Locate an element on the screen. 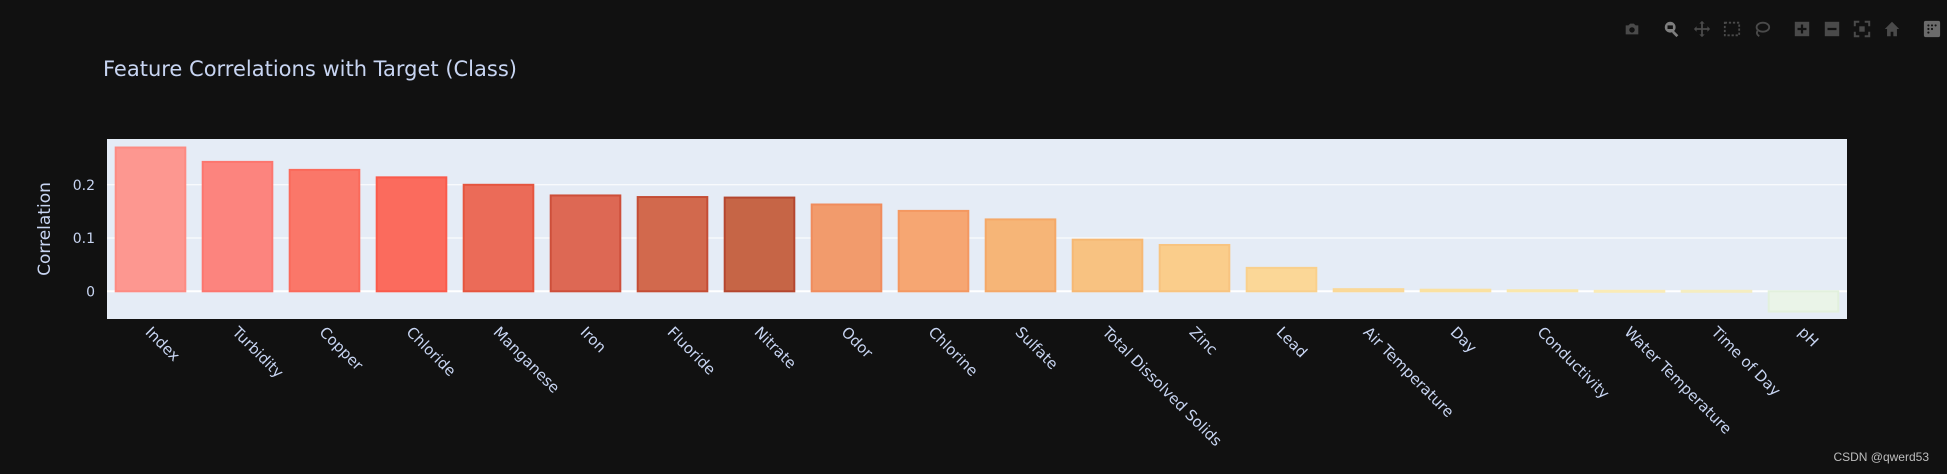 The height and width of the screenshot is (474, 1947). bar-ph is located at coordinates (1803, 301).